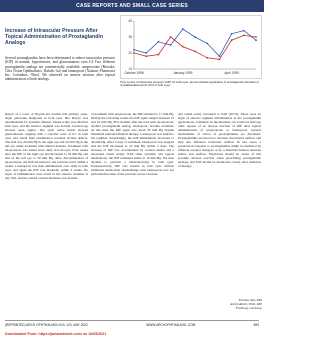 The width and height of the screenshot is (320, 341). I want to click on y-tick-label: 20, so click(130, 53).